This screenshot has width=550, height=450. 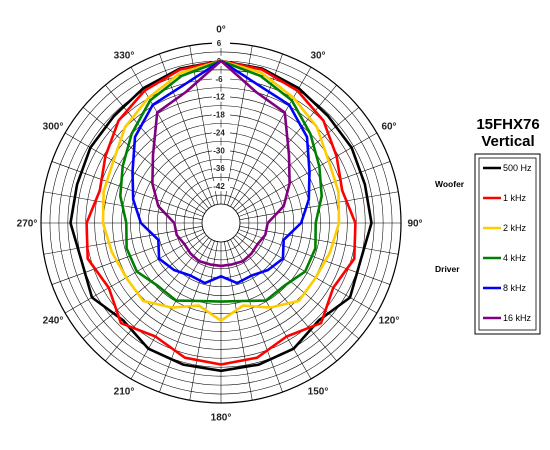 I want to click on tick-label: -18, so click(x=219, y=115).